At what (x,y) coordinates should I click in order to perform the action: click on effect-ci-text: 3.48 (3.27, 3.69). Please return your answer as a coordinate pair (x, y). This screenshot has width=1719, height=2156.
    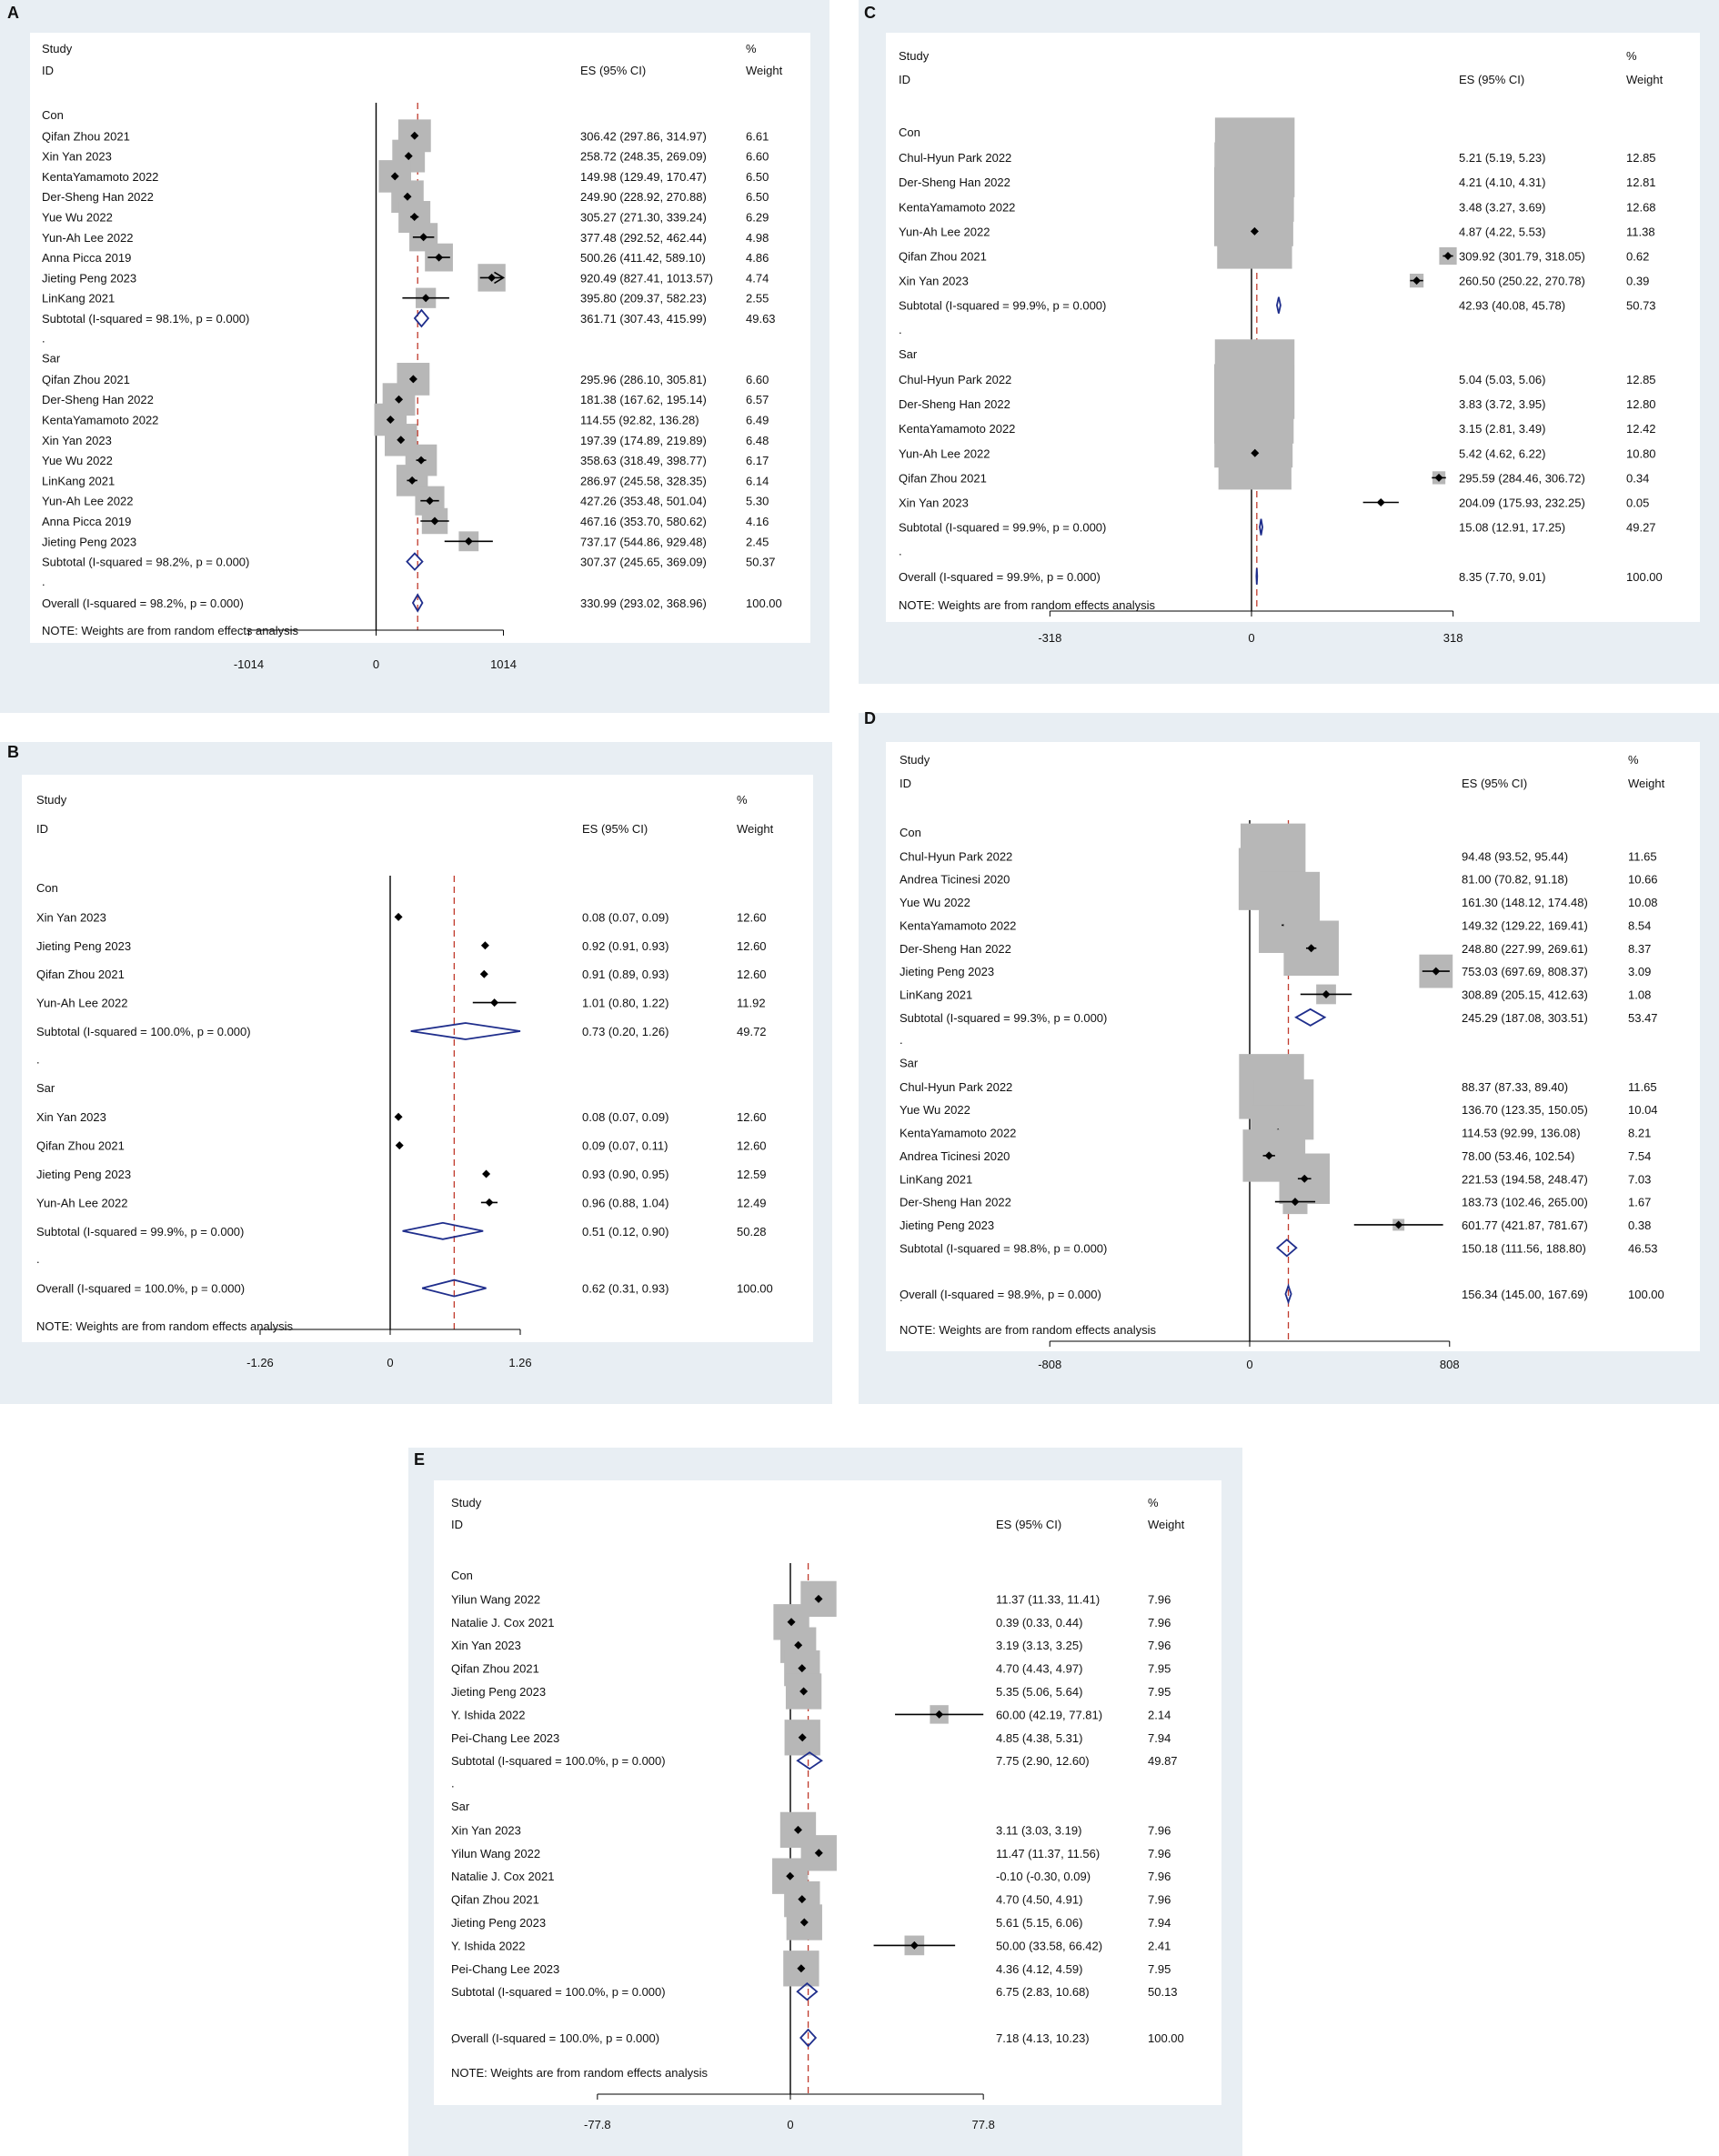
    Looking at the image, I should click on (1502, 207).